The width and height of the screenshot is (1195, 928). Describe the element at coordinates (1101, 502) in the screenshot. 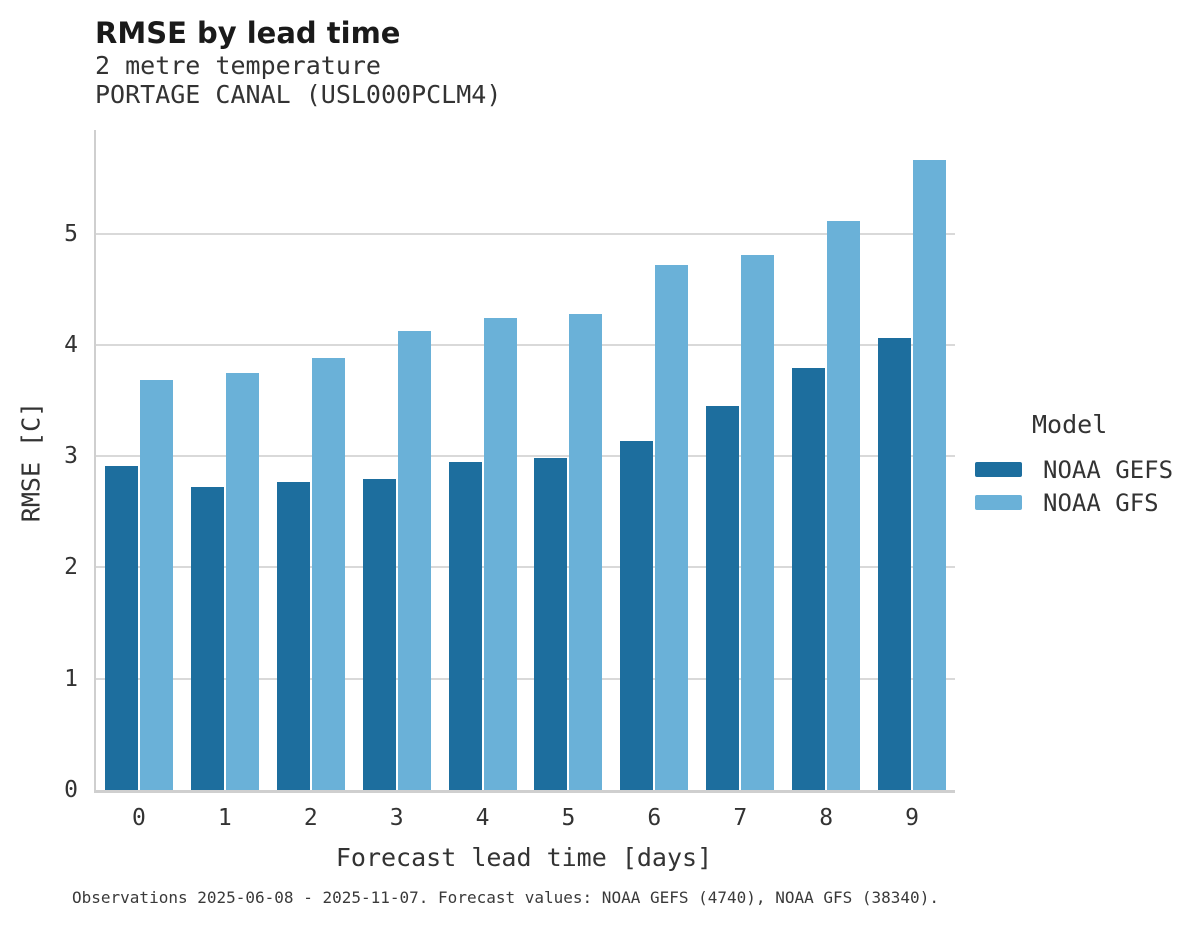

I see `legend-label: NOAA GFS` at that location.